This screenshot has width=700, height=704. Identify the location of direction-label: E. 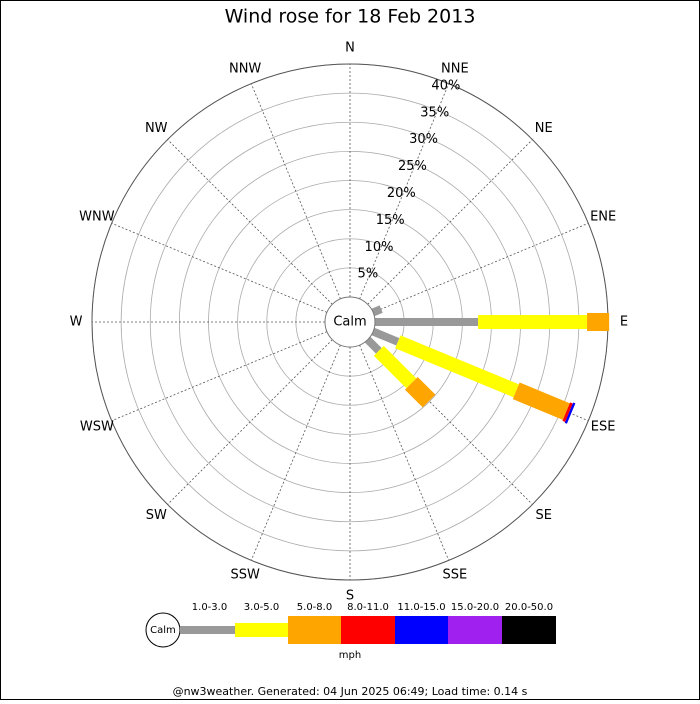
(624, 322).